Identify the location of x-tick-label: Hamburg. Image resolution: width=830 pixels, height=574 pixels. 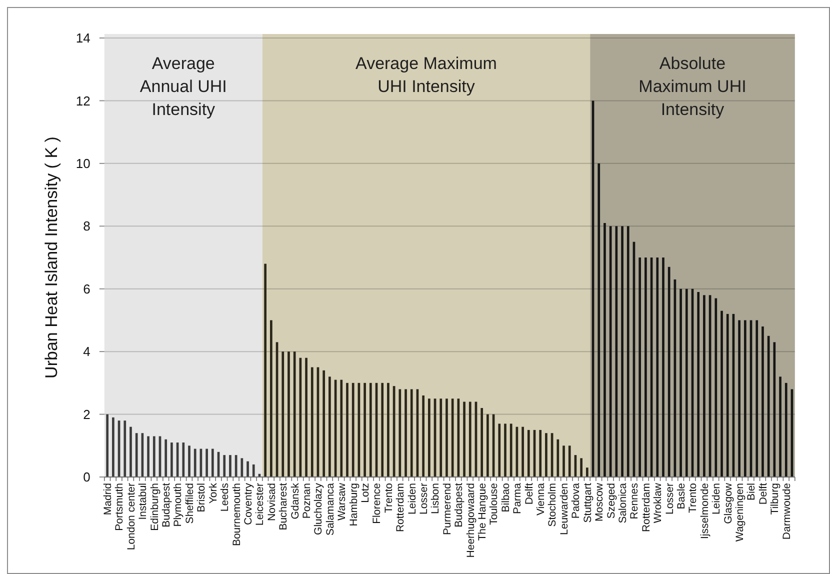
(354, 504).